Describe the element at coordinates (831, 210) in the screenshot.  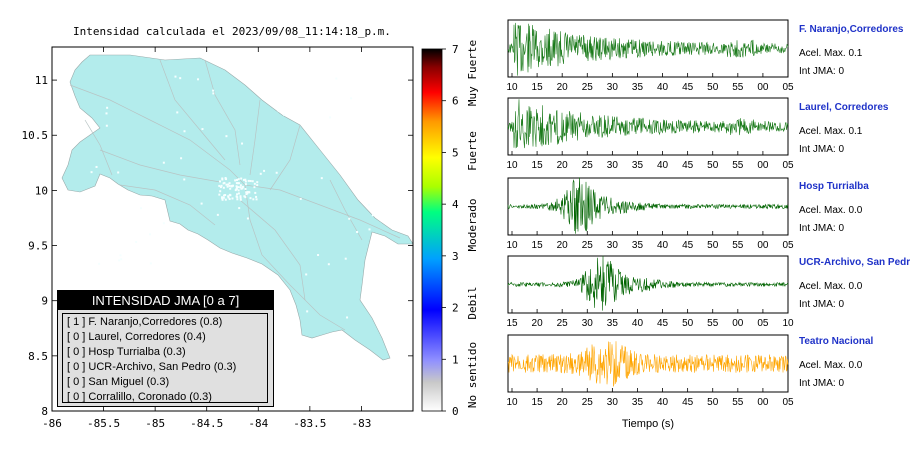
I see `station-acel: Acel. Max. 0.0` at that location.